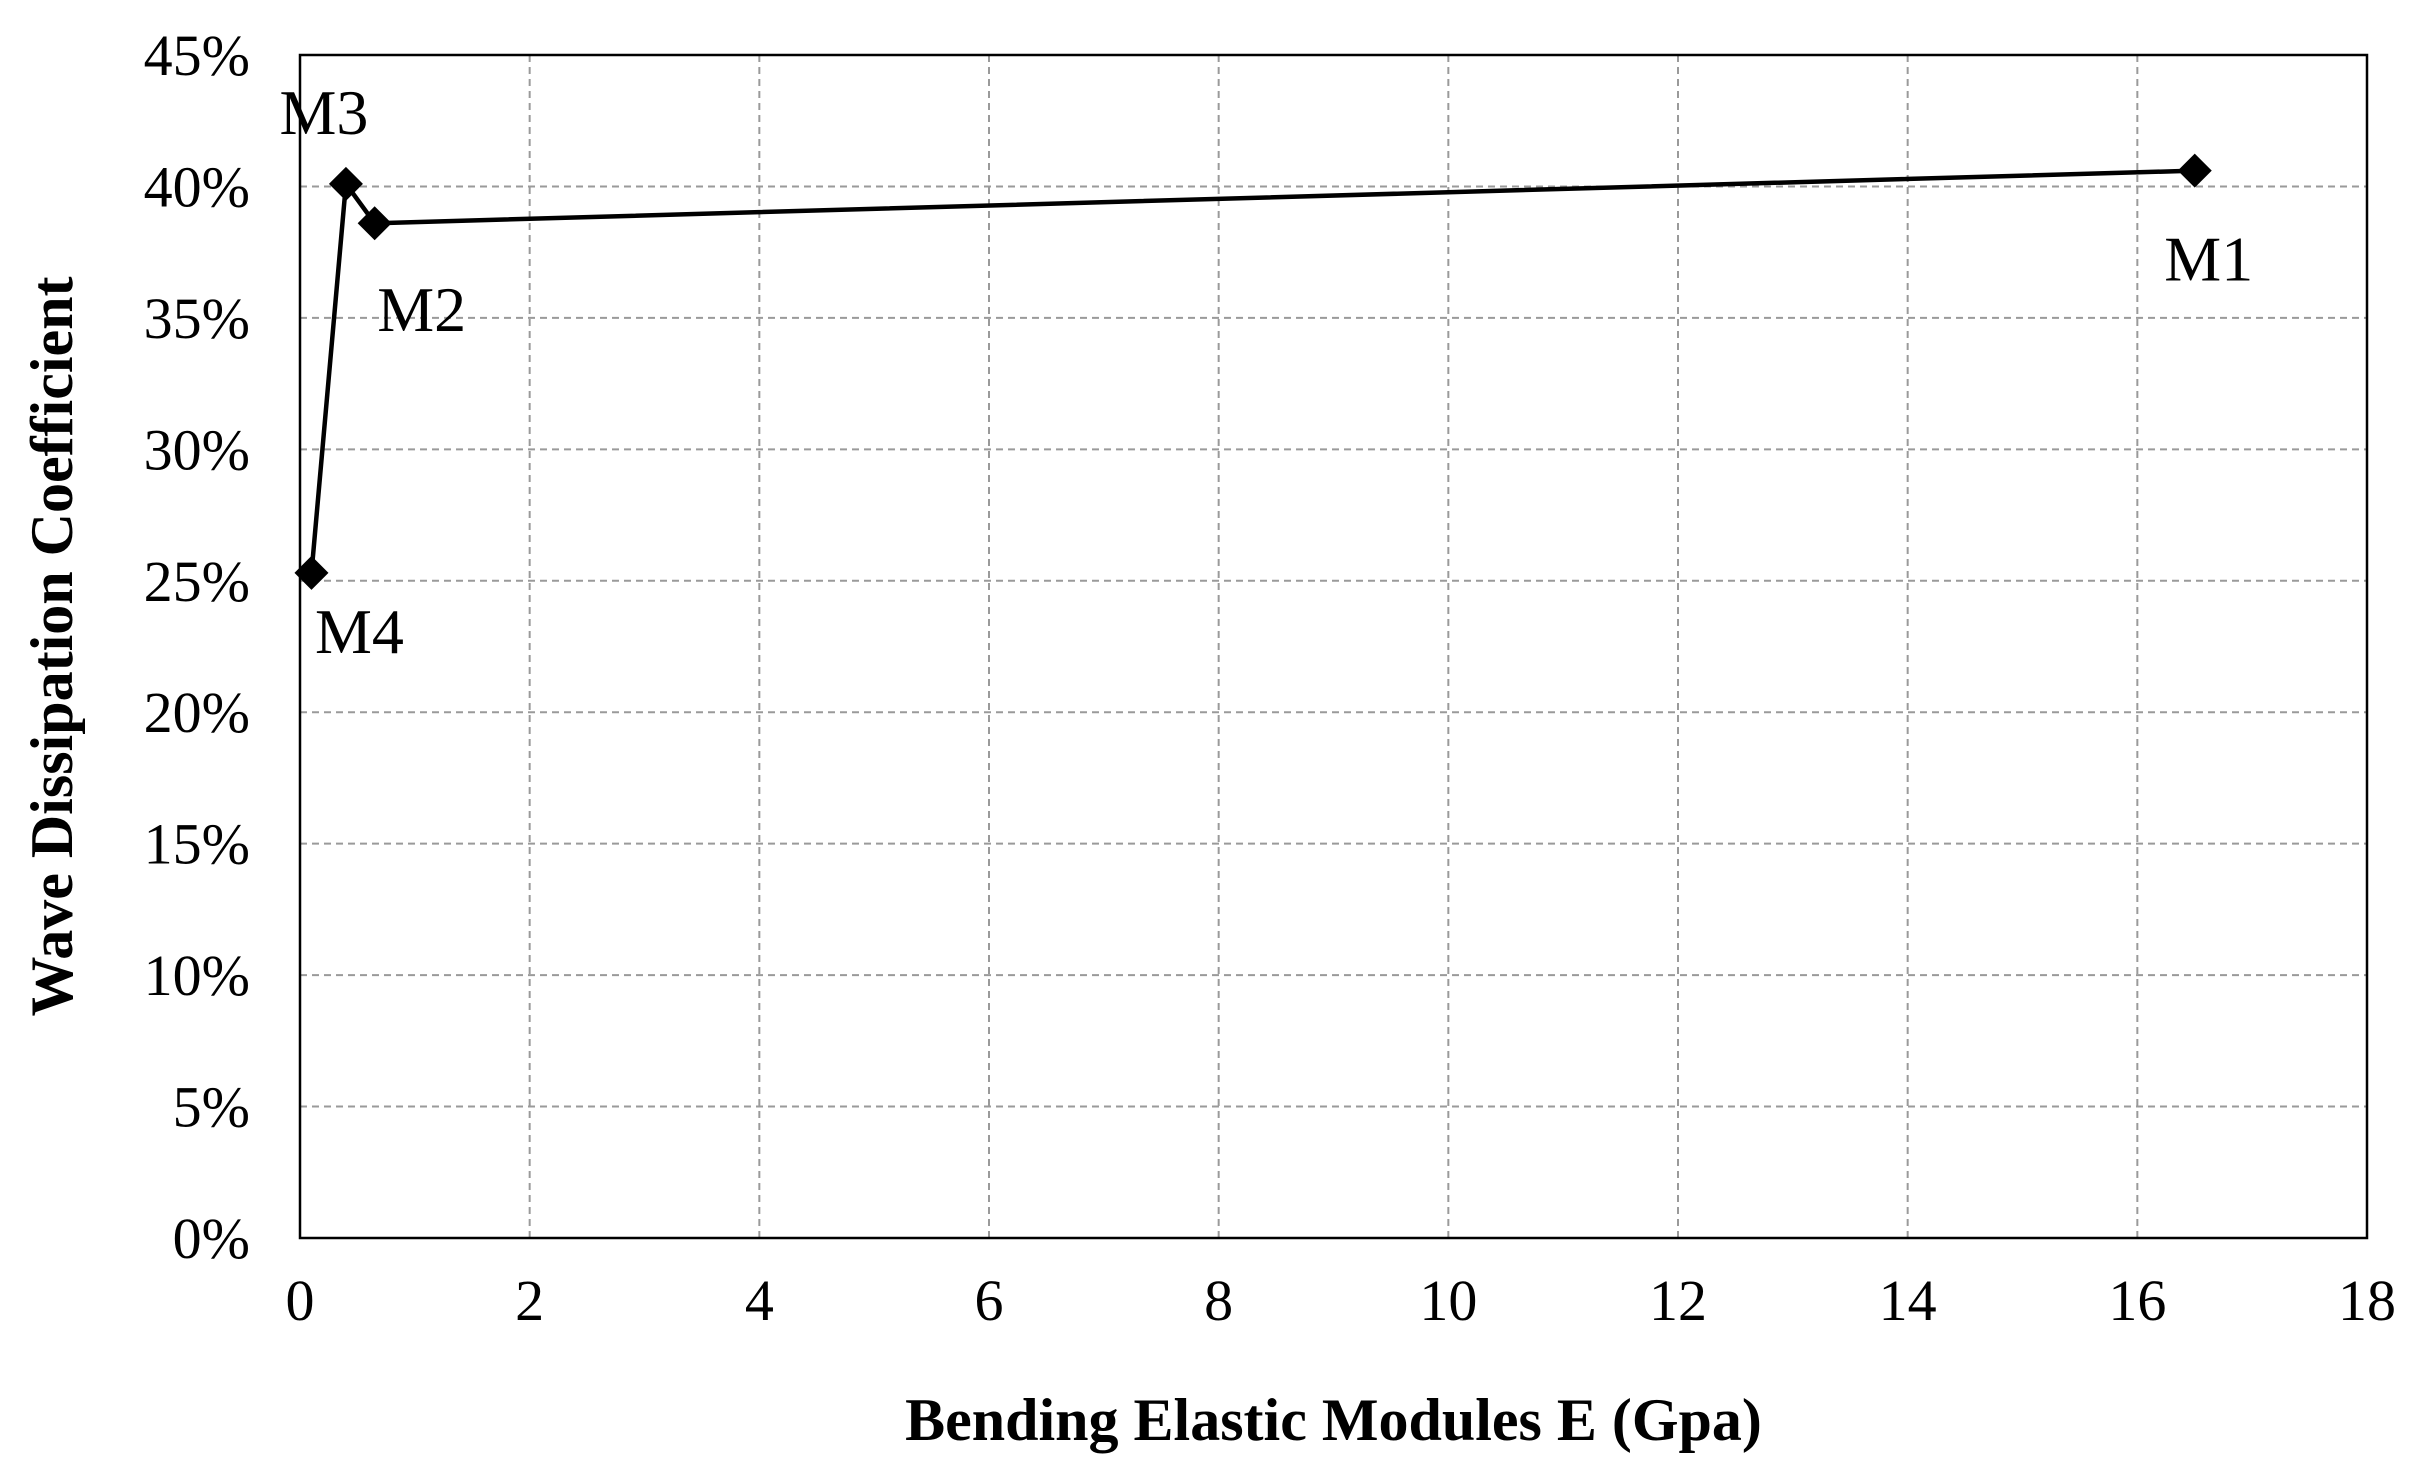 The height and width of the screenshot is (1473, 2414). Describe the element at coordinates (197, 581) in the screenshot. I see `y-tick-label-5: 25%` at that location.